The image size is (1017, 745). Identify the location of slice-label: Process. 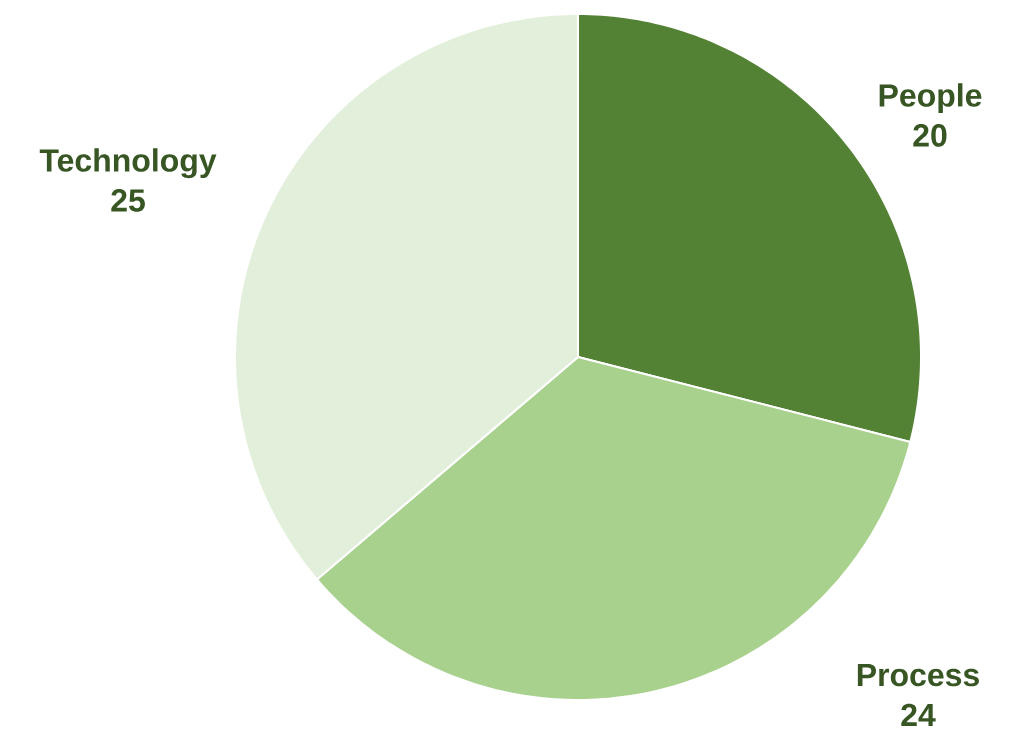
(918, 675).